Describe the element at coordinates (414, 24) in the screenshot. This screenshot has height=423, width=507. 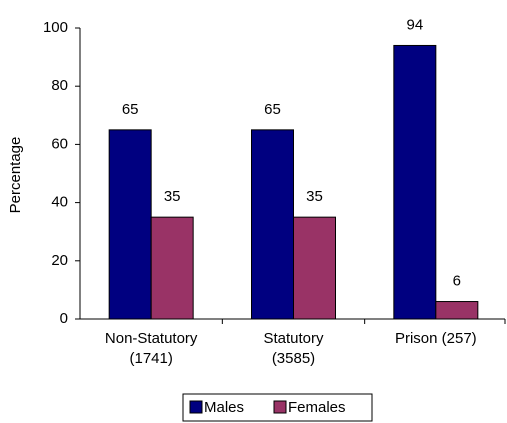
I see `value-label: 94` at that location.